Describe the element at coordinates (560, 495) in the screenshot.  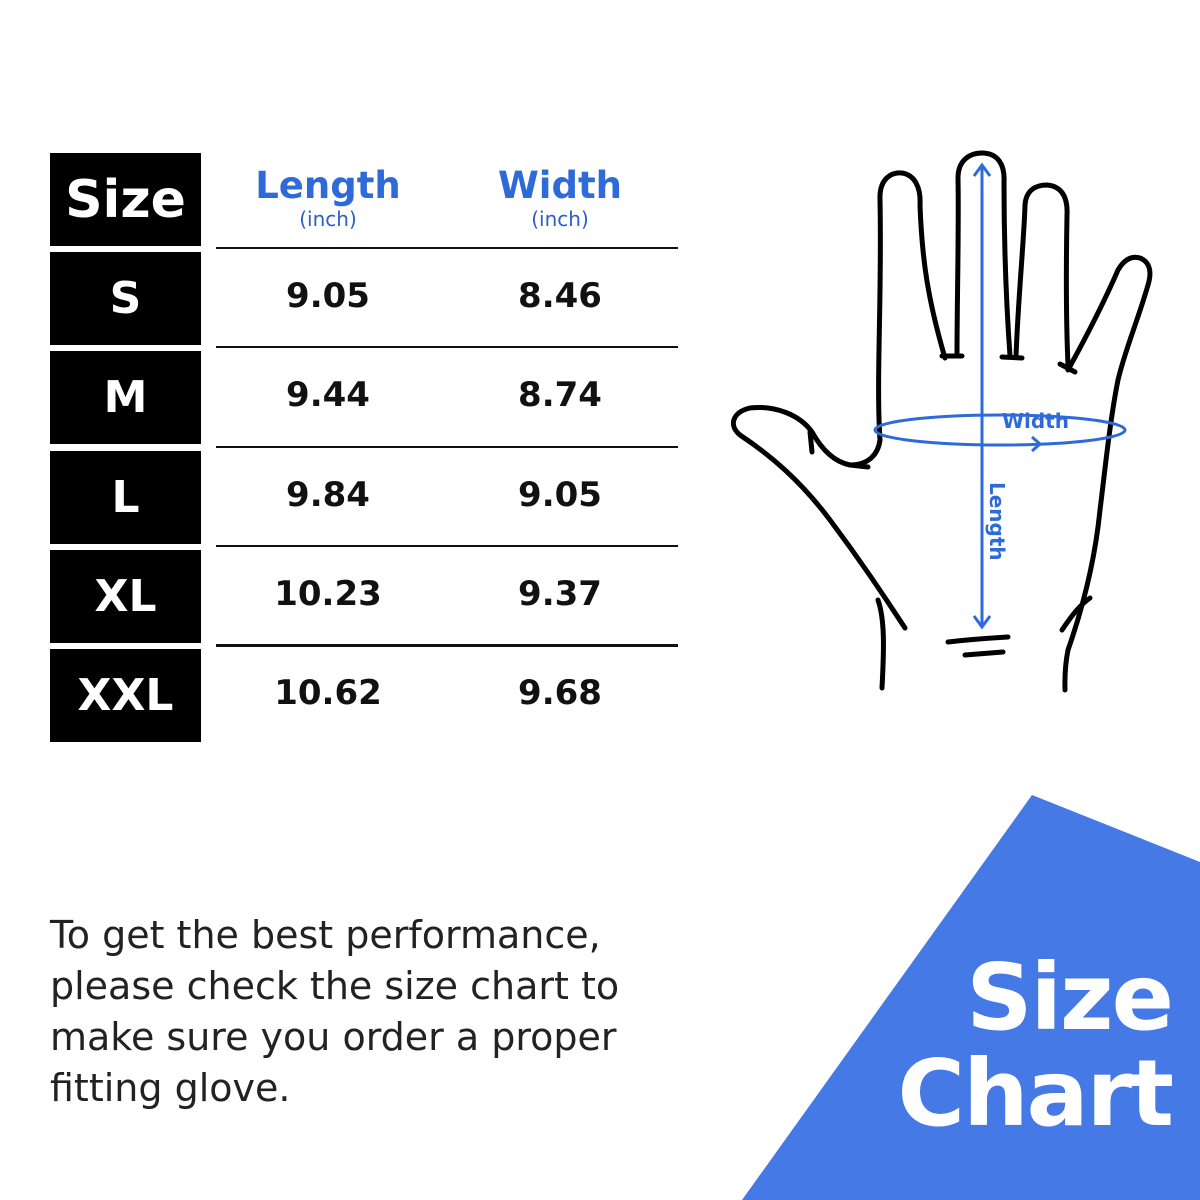
I see `width-value: 9.05` at that location.